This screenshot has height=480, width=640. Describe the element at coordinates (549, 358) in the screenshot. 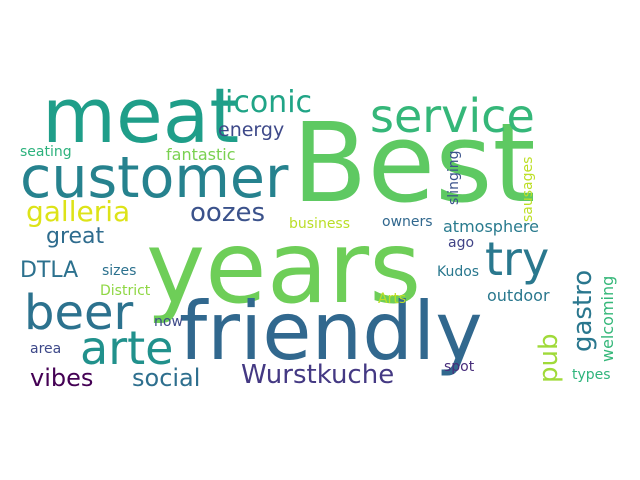

I see `word-pub: pub` at that location.